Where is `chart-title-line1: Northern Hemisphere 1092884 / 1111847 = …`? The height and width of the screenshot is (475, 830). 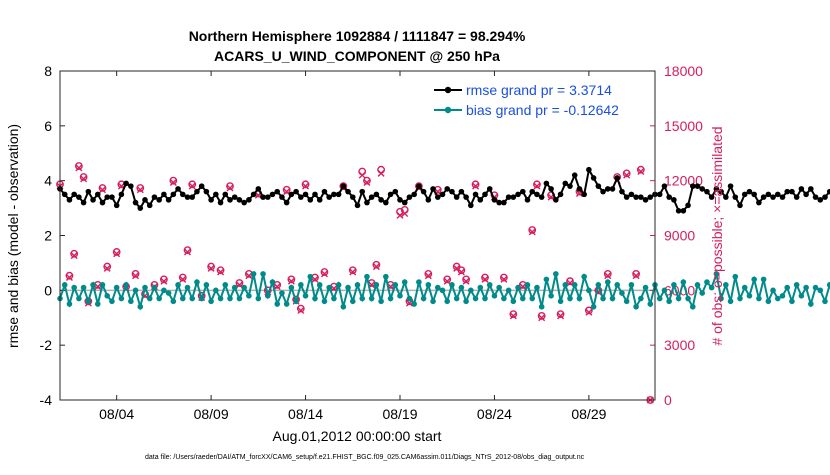 chart-title-line1: Northern Hemisphere 1092884 / 1111847 = … is located at coordinates (357, 36).